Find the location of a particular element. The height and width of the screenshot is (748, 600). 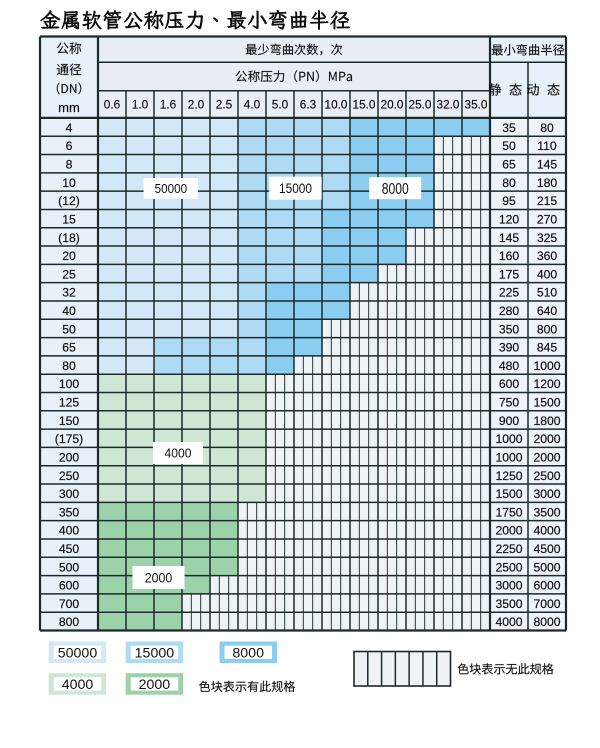

svg-text: 25.0 is located at coordinates (420, 105).